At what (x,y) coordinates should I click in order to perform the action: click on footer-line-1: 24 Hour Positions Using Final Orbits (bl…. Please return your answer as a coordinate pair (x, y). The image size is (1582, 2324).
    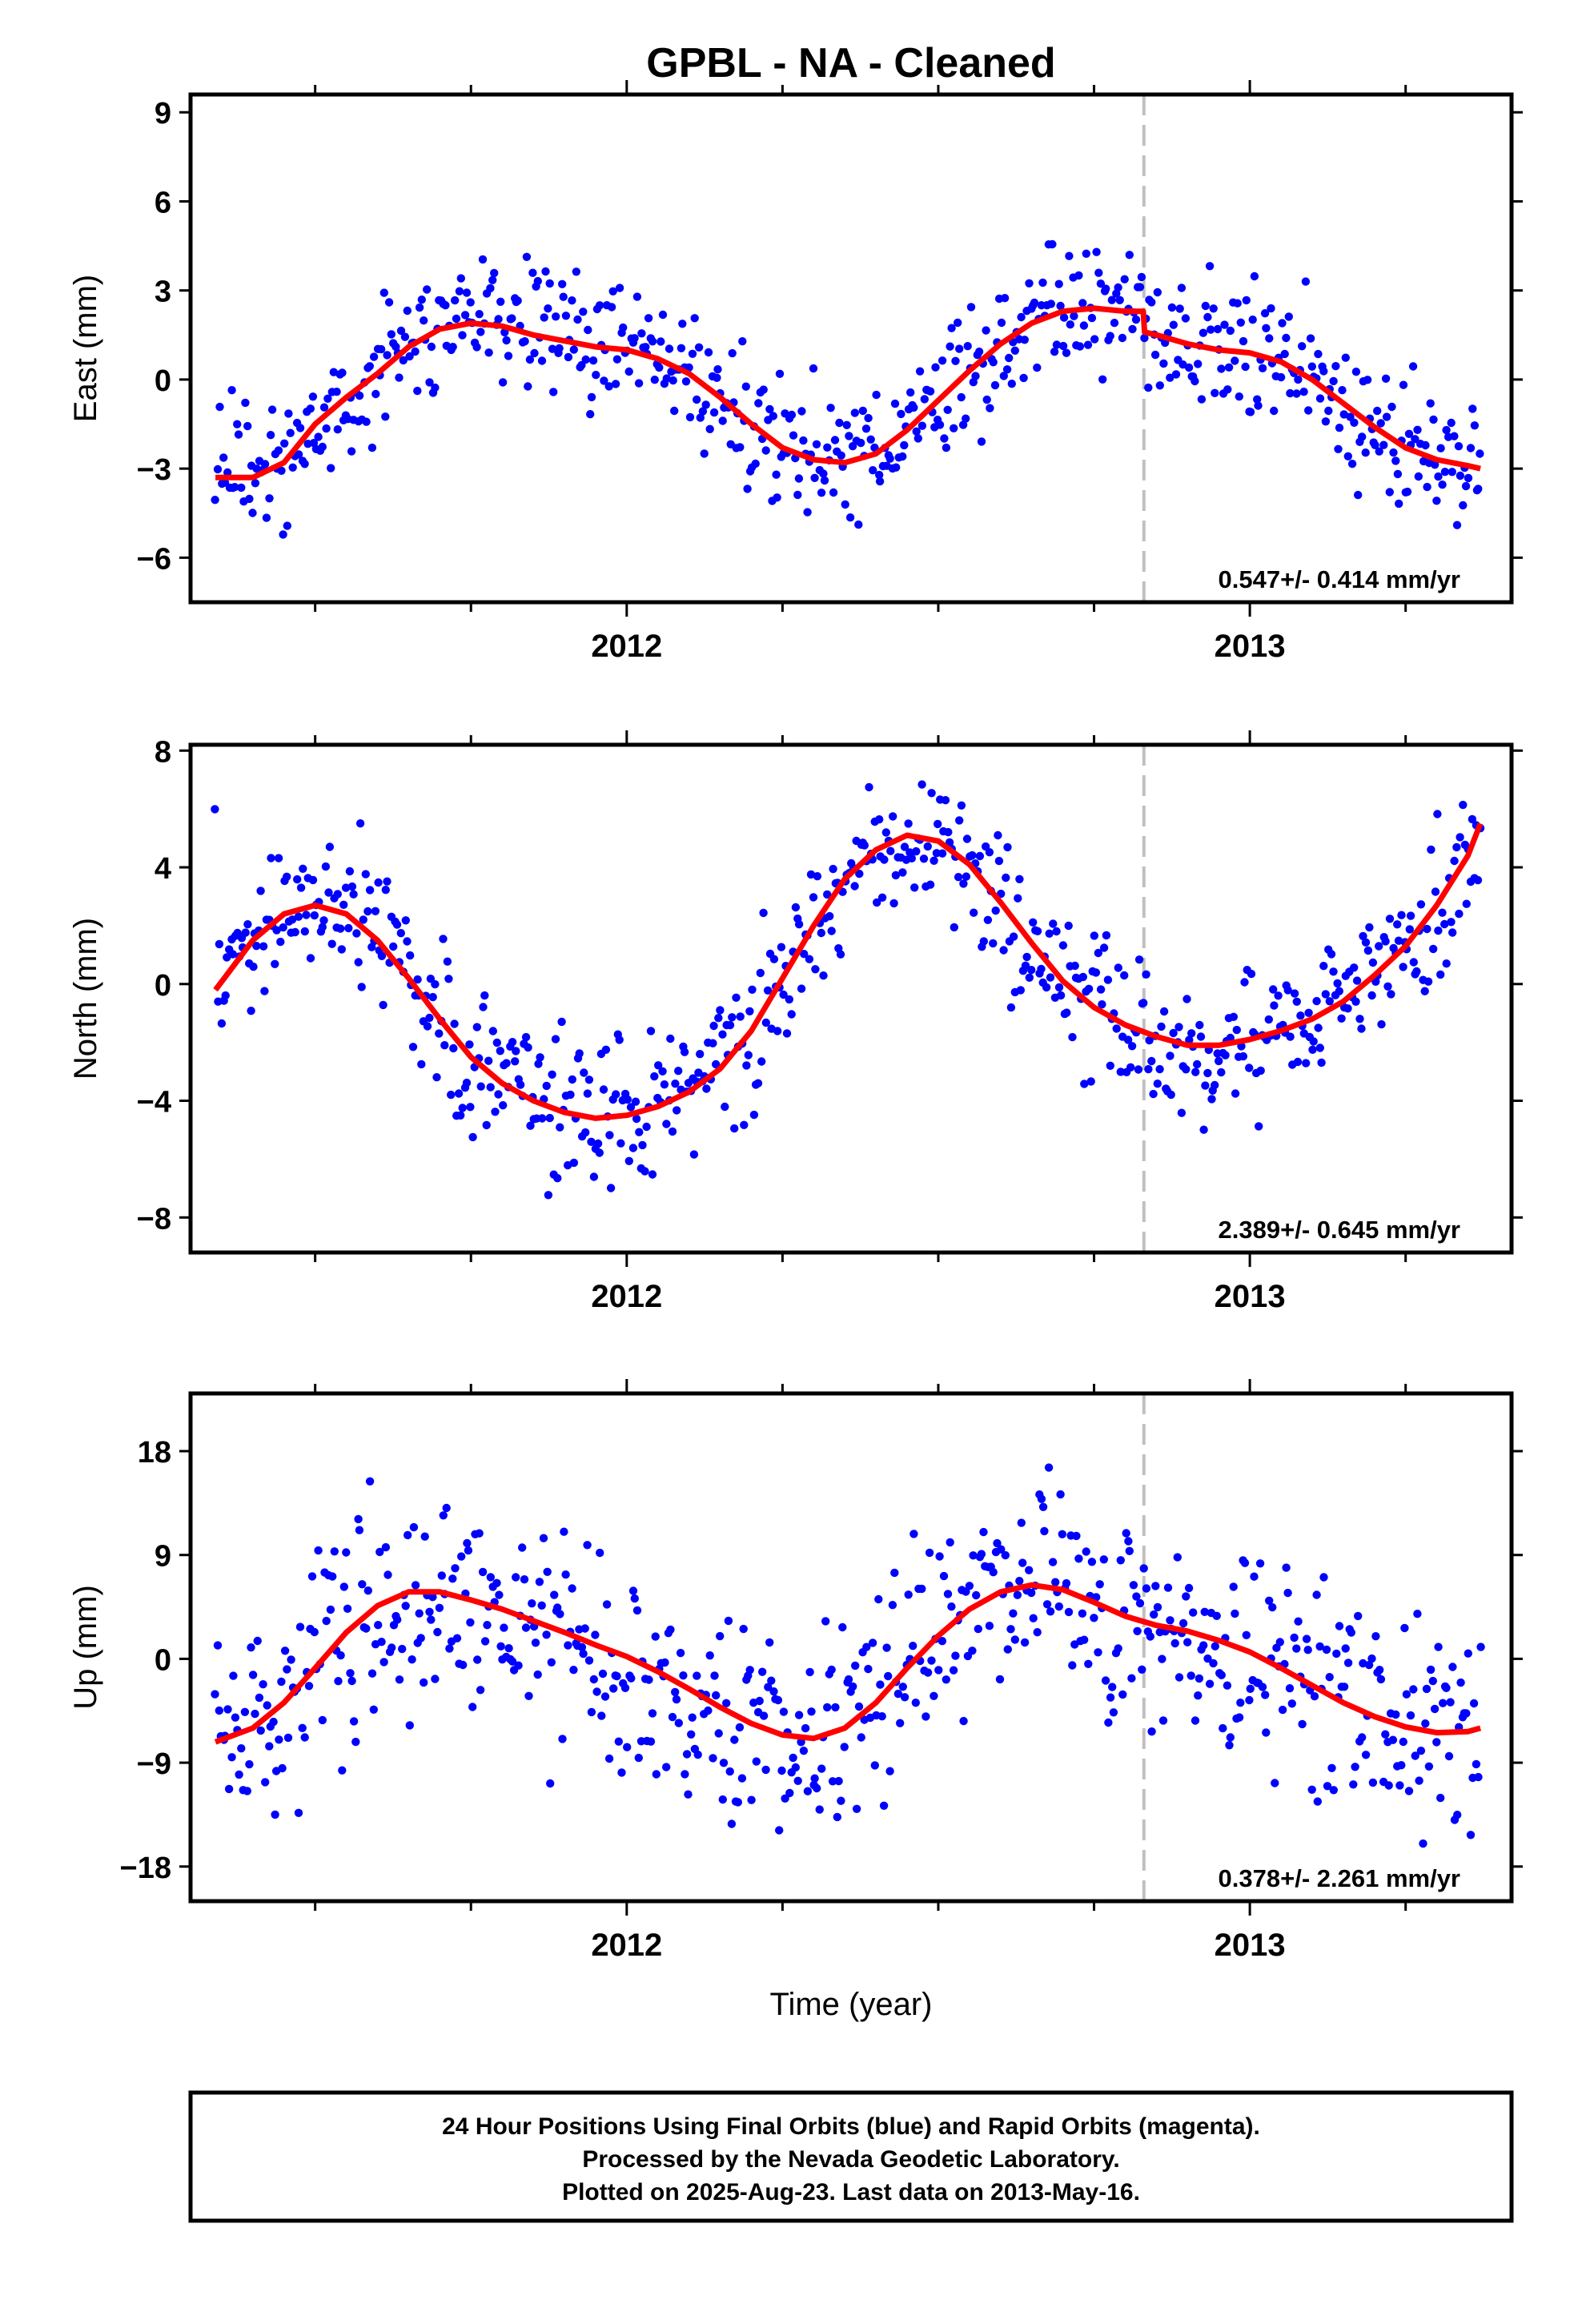
    Looking at the image, I should click on (851, 2126).